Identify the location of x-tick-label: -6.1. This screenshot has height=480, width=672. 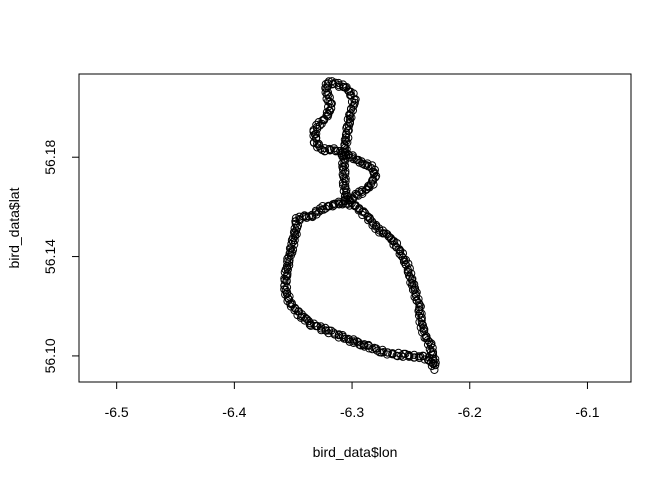
(587, 412).